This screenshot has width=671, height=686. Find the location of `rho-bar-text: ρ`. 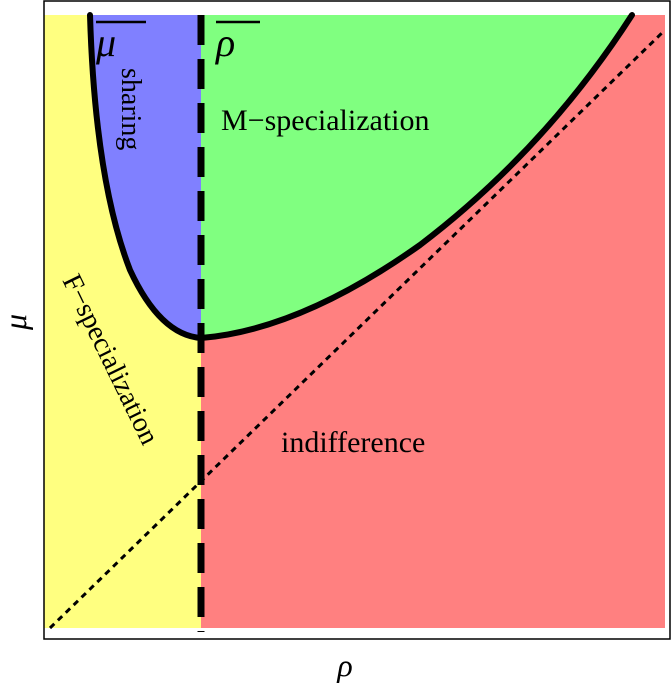

rho-bar-text: ρ is located at coordinates (224, 42).